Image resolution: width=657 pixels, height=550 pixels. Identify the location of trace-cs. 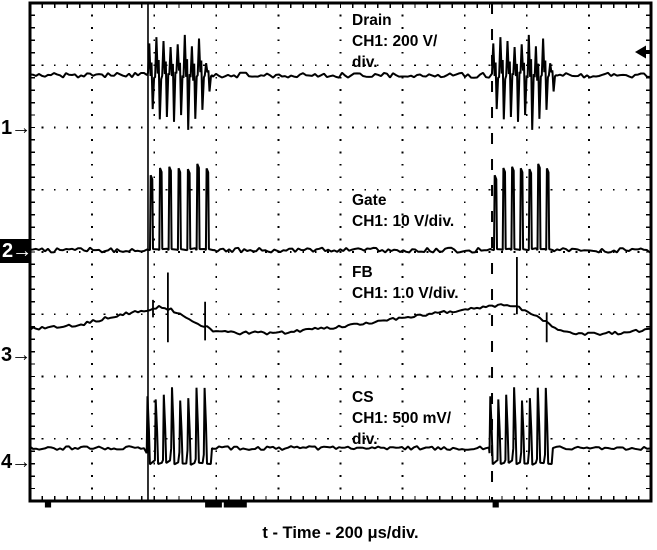
(339, 426).